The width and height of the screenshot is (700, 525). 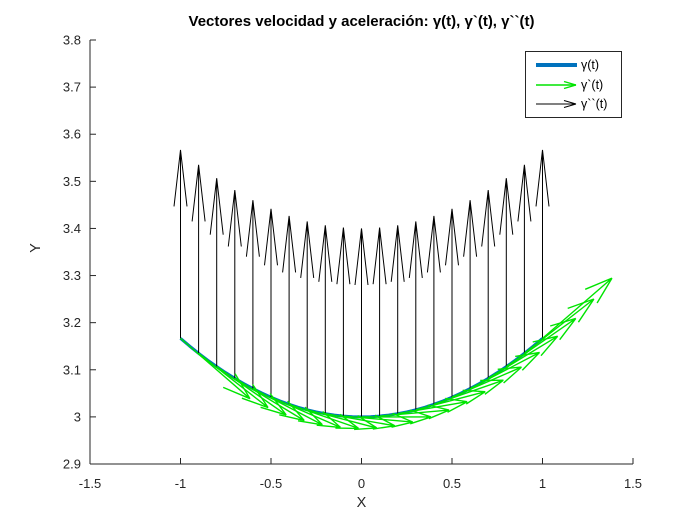 I want to click on x-tick-label: 0, so click(x=361, y=483).